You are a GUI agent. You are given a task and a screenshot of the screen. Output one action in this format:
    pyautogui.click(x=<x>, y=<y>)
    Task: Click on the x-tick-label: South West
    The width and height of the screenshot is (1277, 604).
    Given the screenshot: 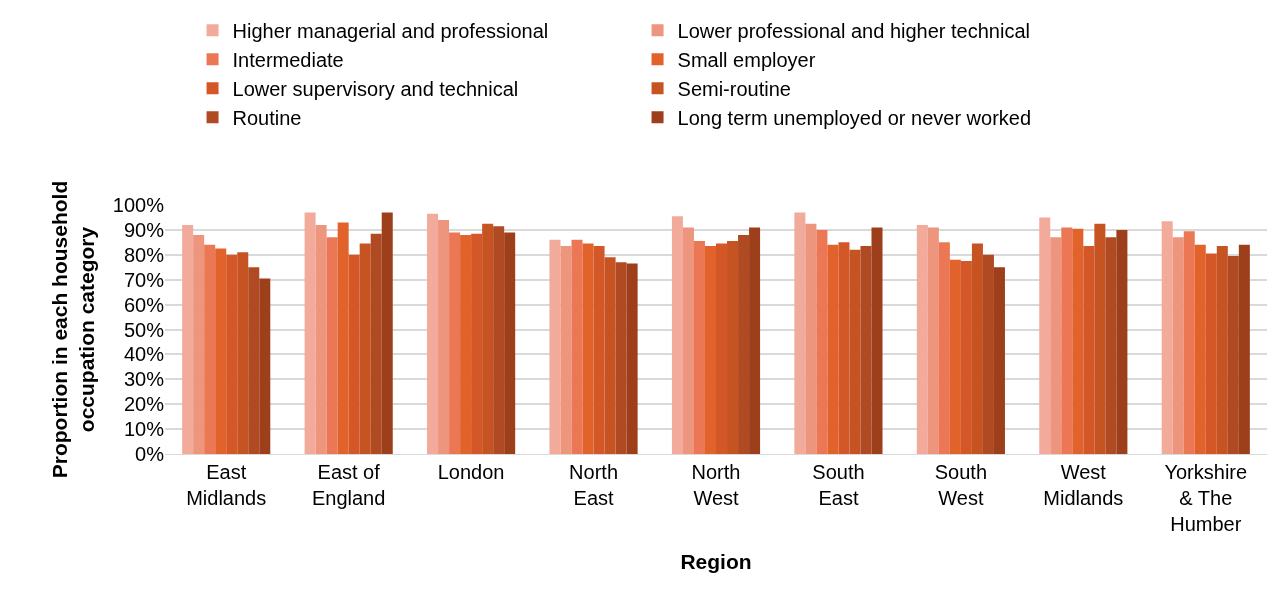 What is the action you would take?
    pyautogui.click(x=961, y=485)
    